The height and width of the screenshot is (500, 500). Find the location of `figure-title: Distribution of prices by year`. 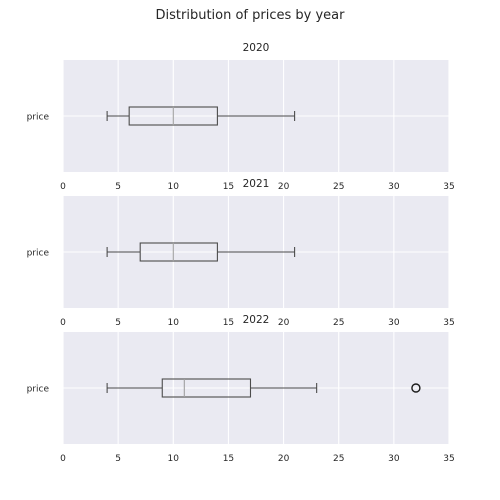

figure-title: Distribution of prices by year is located at coordinates (250, 15).